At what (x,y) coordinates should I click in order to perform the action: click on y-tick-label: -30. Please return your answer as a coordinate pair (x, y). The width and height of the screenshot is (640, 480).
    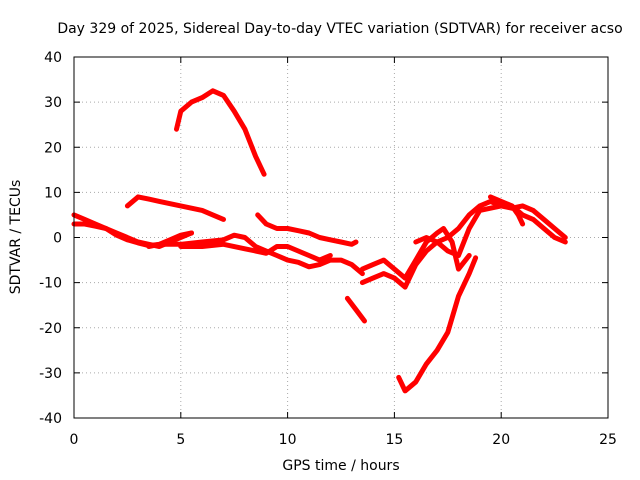
    Looking at the image, I should click on (50, 374).